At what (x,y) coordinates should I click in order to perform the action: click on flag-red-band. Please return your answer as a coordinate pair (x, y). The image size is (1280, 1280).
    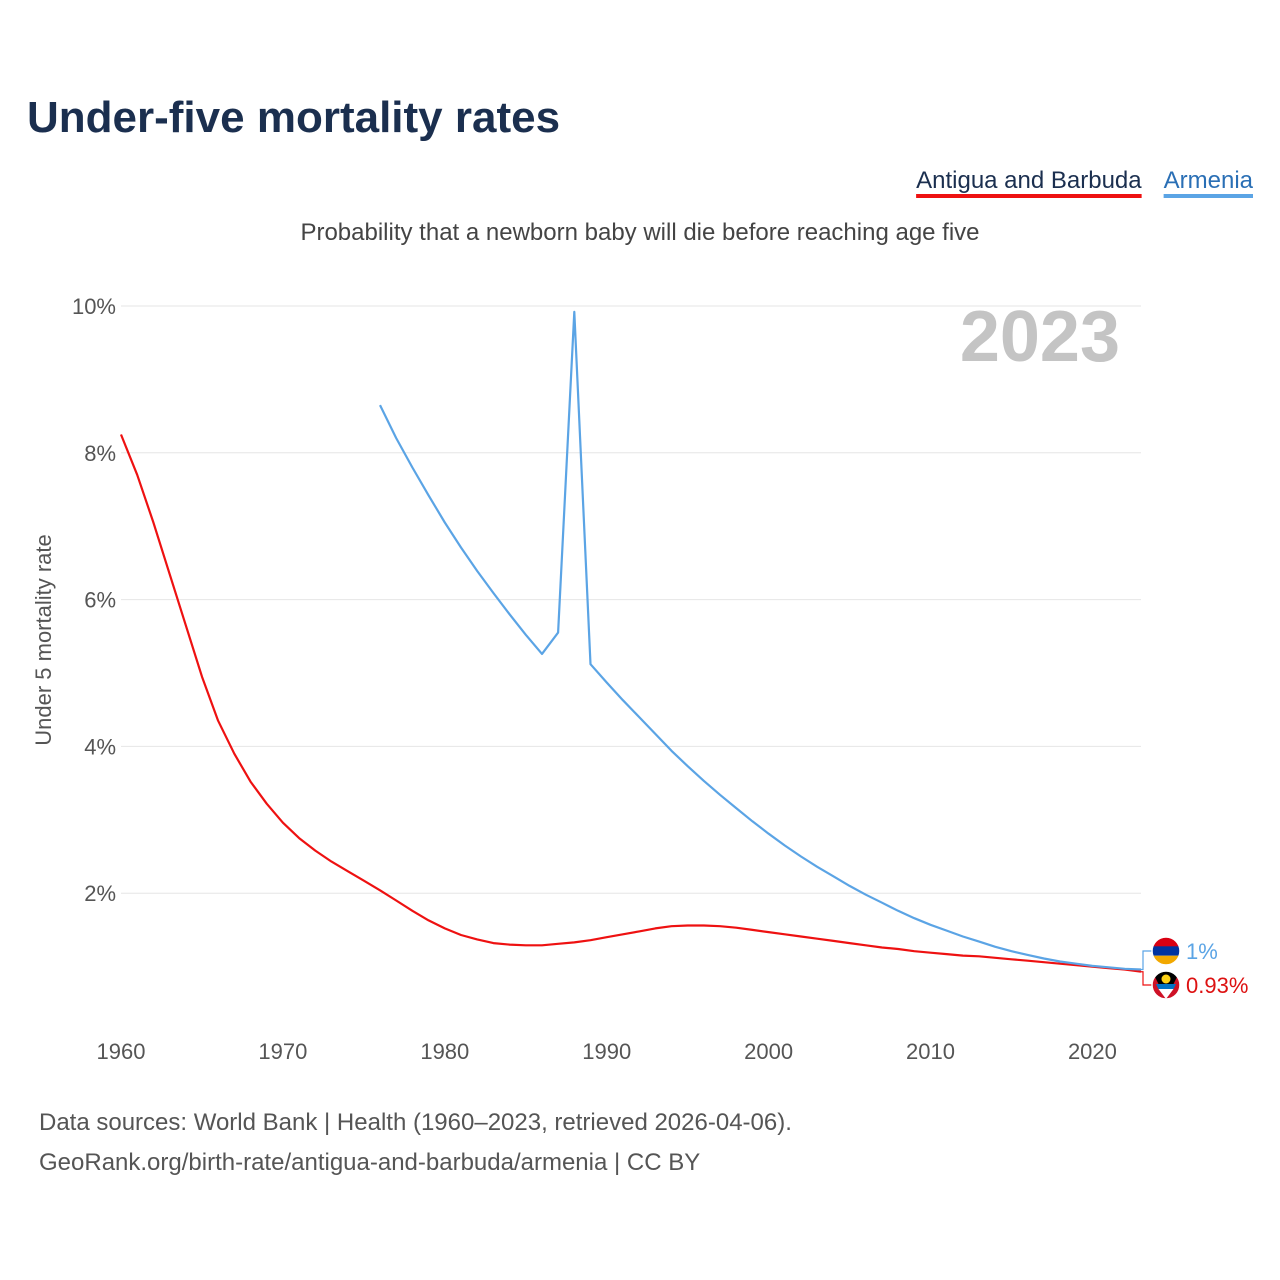
    Looking at the image, I should click on (1166, 942).